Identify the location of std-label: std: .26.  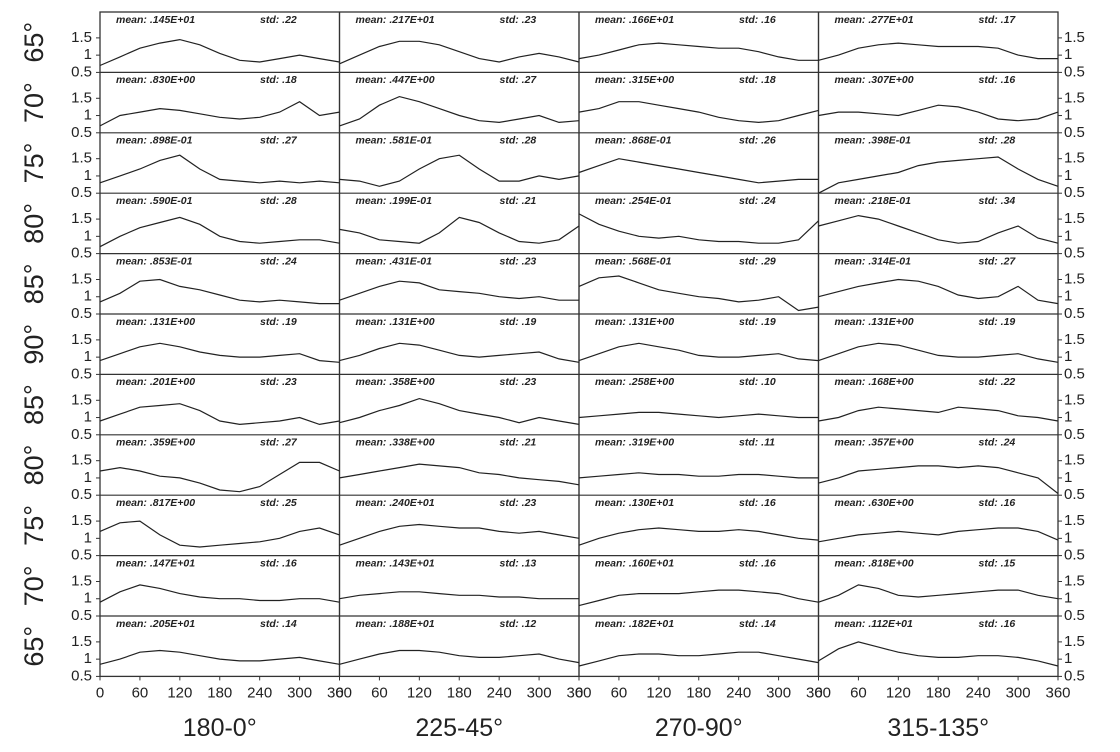
(757, 141).